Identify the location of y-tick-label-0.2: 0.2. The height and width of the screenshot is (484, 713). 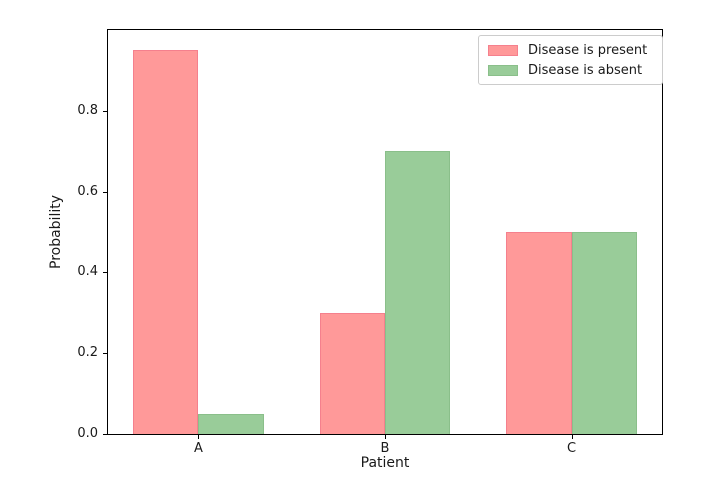
(87, 353).